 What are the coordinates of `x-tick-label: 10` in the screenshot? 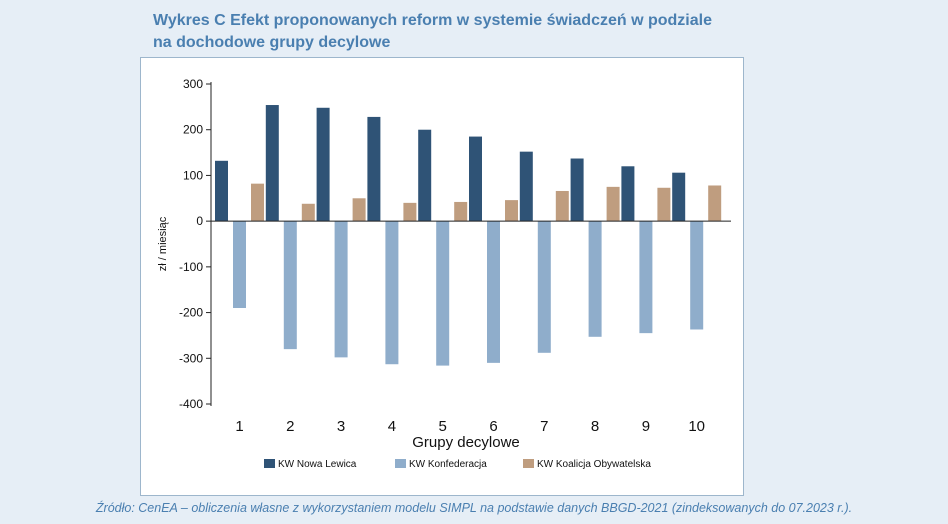 It's located at (696, 426).